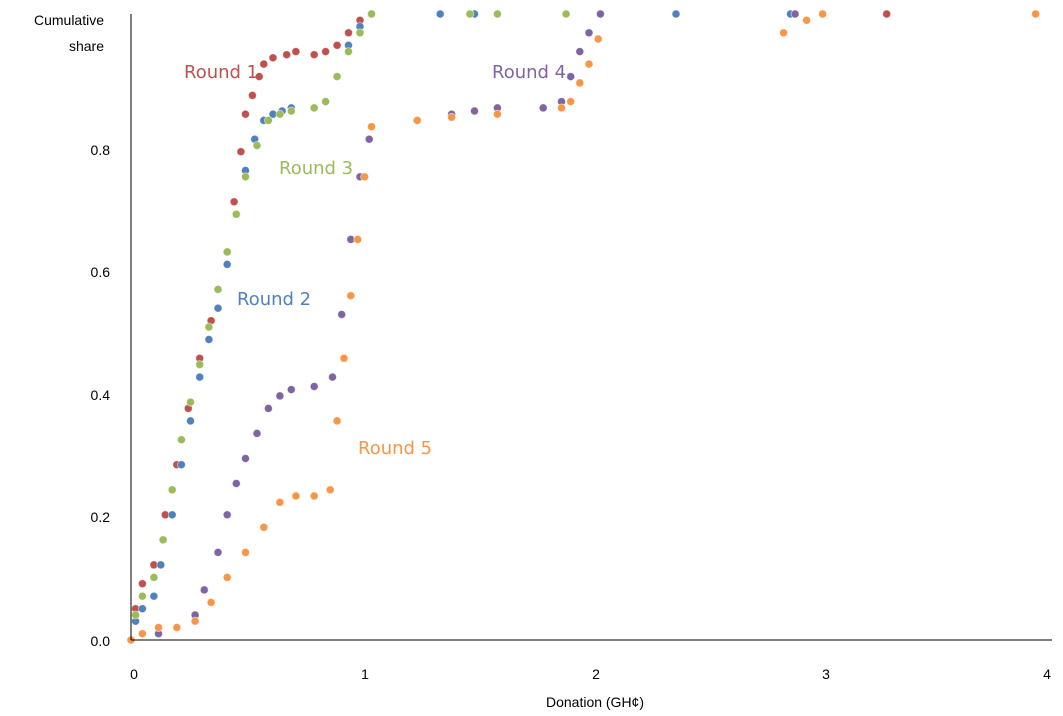 This screenshot has height=716, width=1063. I want to click on y-axis-title-line-1: Cumulative, so click(69, 20).